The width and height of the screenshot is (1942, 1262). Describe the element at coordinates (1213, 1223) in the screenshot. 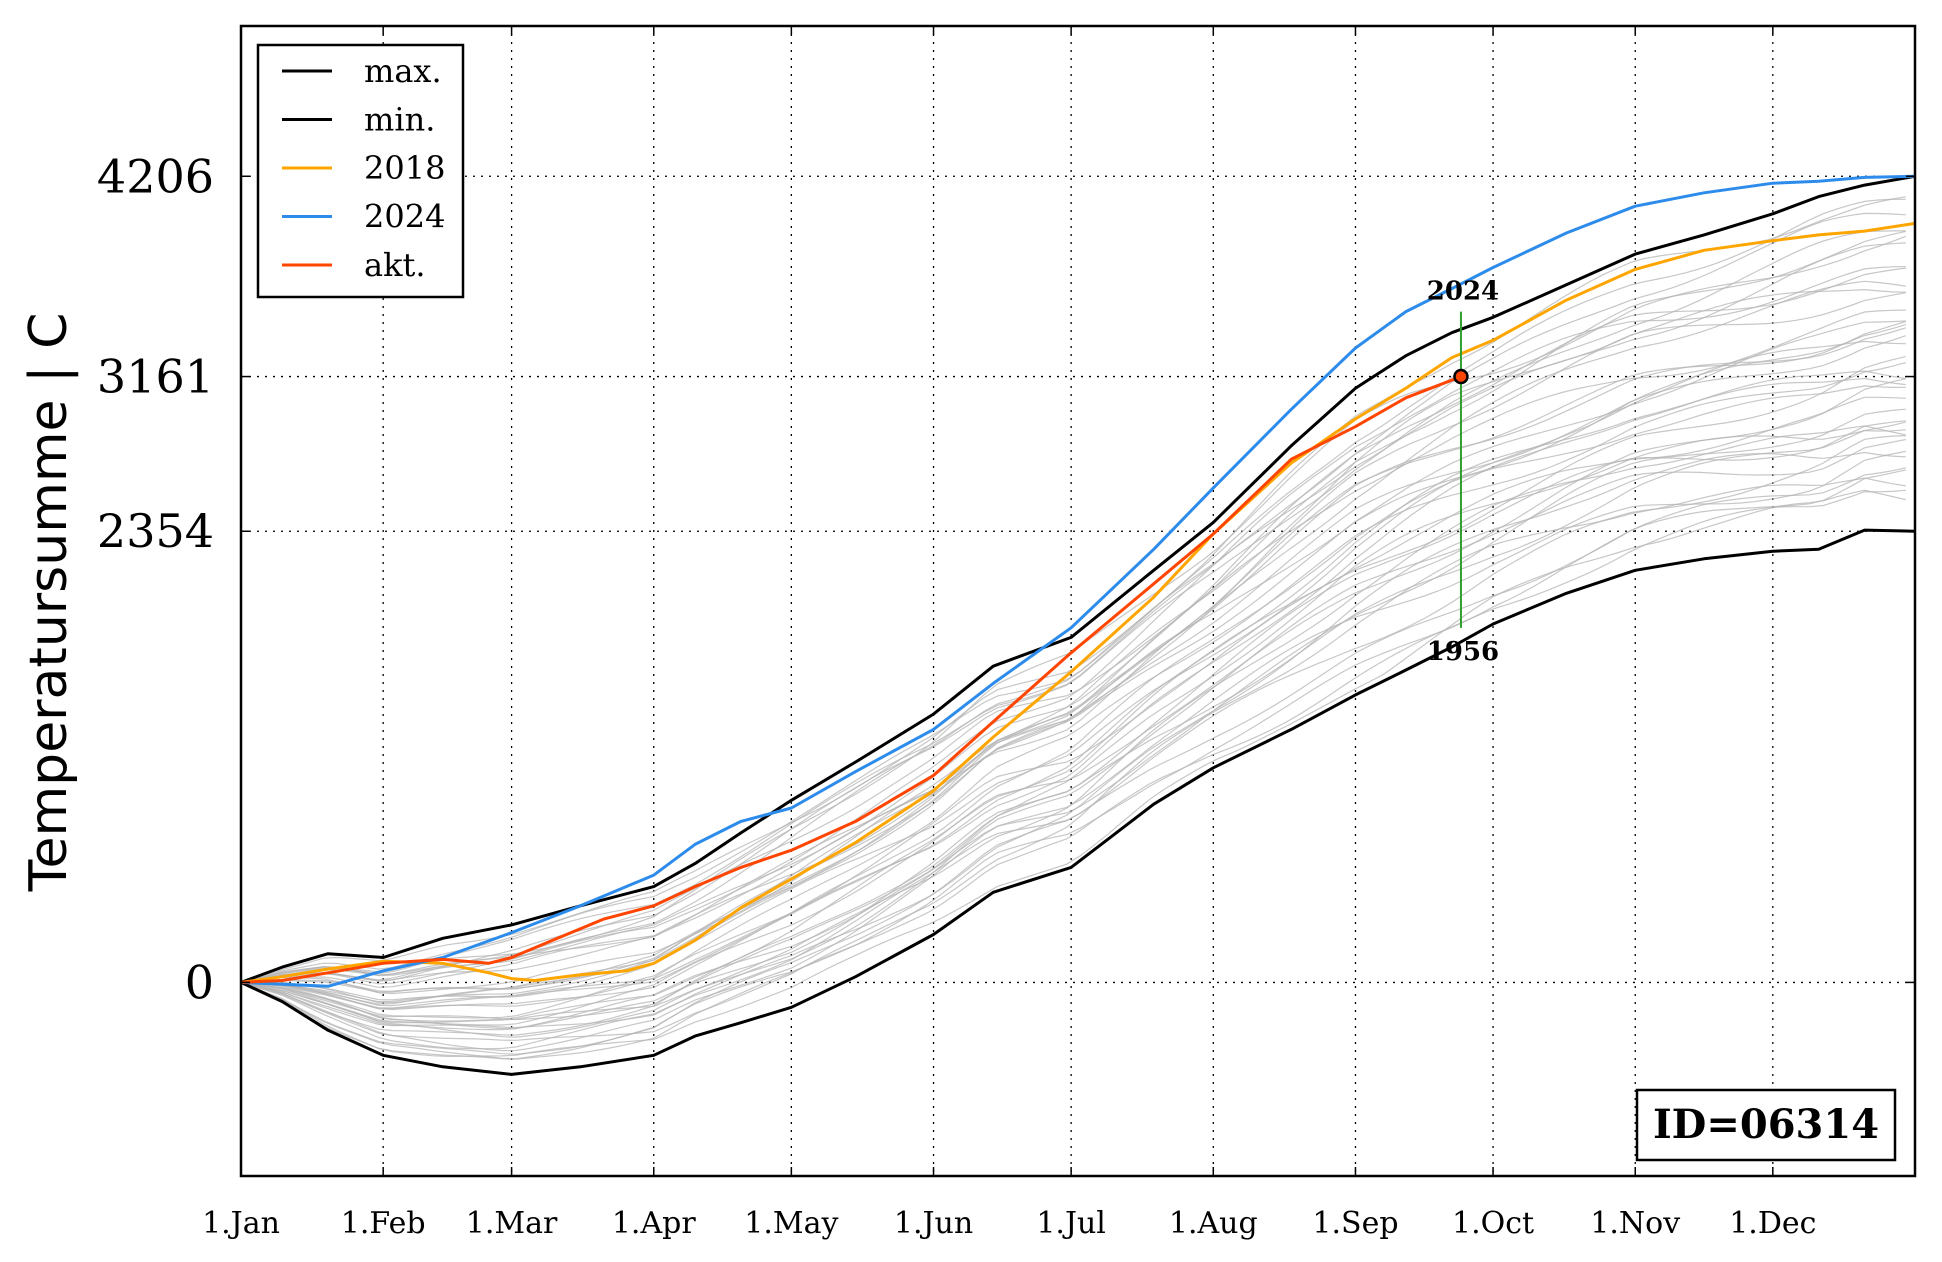

I see `x-tick-label: 1.Aug` at that location.